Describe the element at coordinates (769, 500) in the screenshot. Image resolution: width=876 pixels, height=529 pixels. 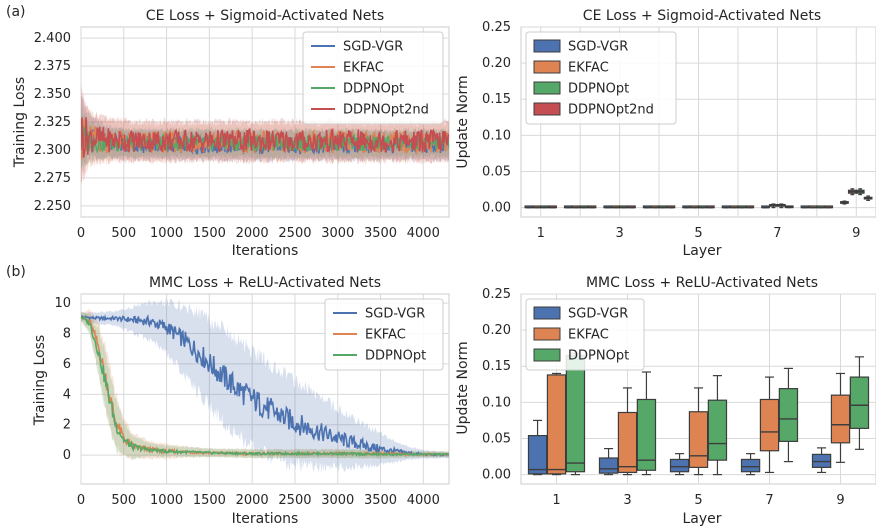
I see `x-tick-label: 7` at that location.